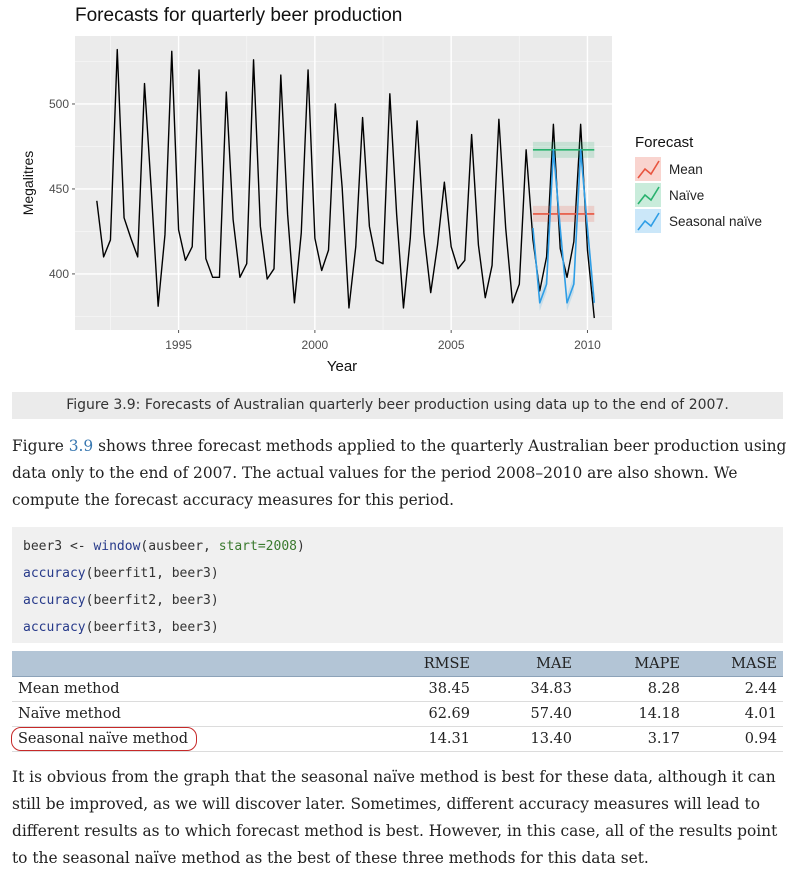 The image size is (792, 880). What do you see at coordinates (152, 573) in the screenshot?
I see `code-args: (beerfit1, beer3)` at bounding box center [152, 573].